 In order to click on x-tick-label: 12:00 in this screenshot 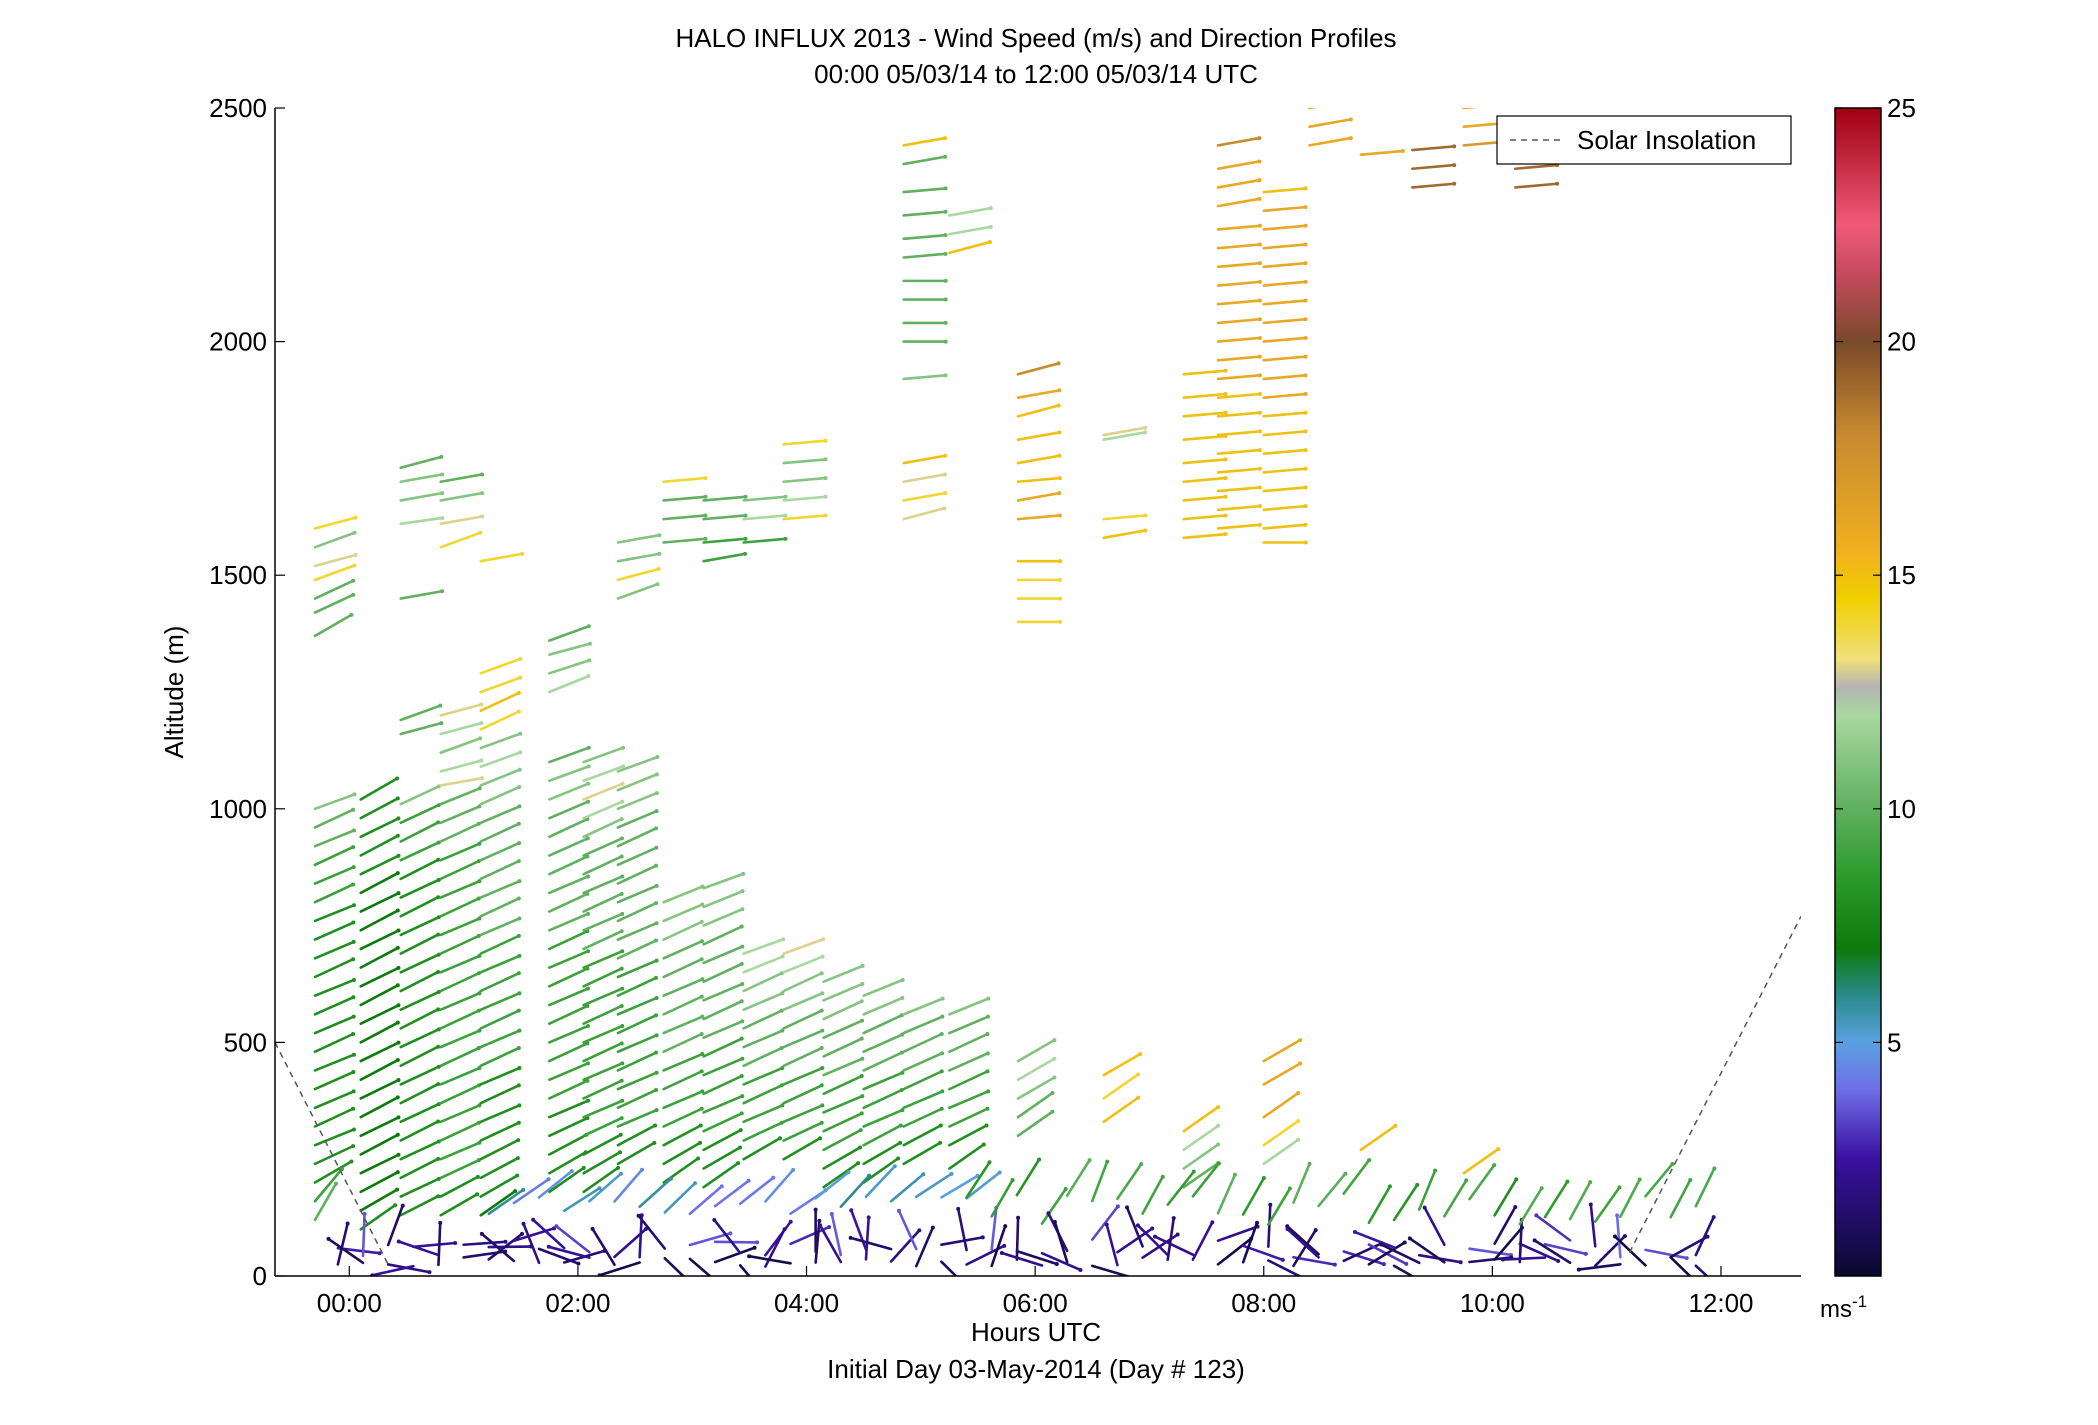, I will do `click(1720, 1303)`.